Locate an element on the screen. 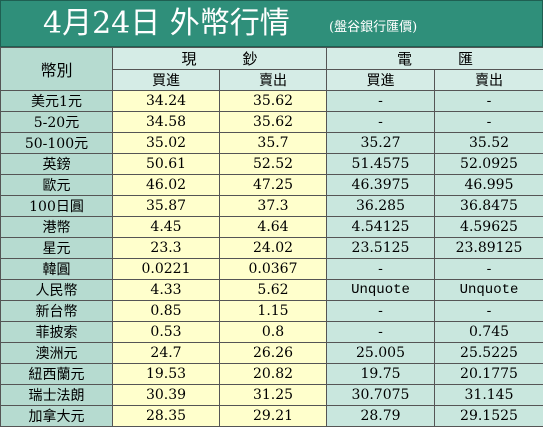 The image size is (543, 444). currency-cell: 人民幣 is located at coordinates (56, 290).